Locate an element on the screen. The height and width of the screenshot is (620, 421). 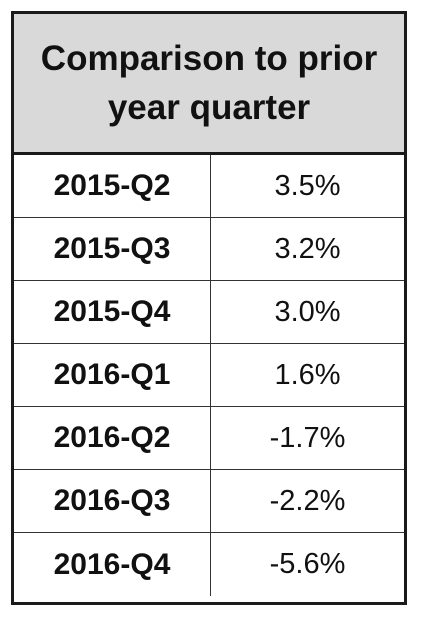
change-value: 1.6% is located at coordinates (307, 374).